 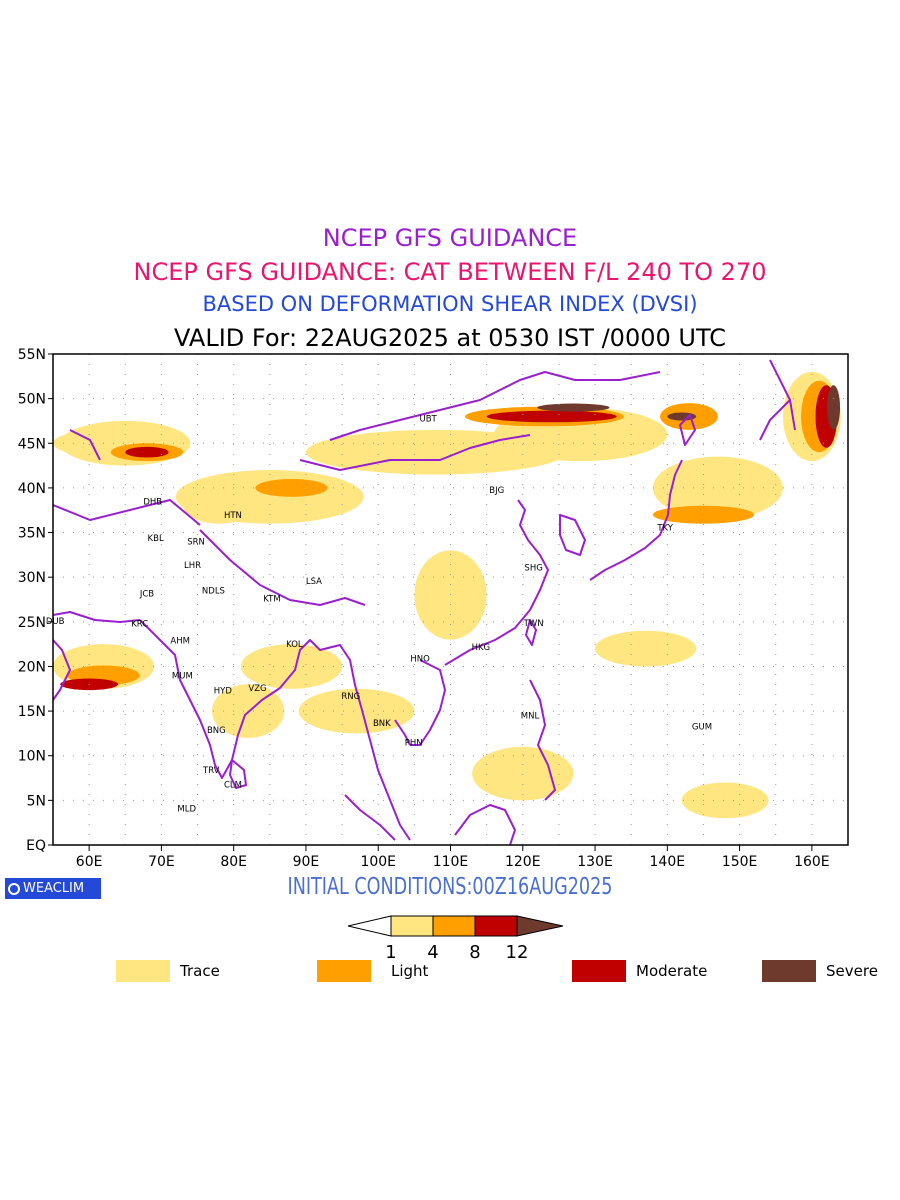 I want to click on legend-label-severe: Severe, so click(x=852, y=971).